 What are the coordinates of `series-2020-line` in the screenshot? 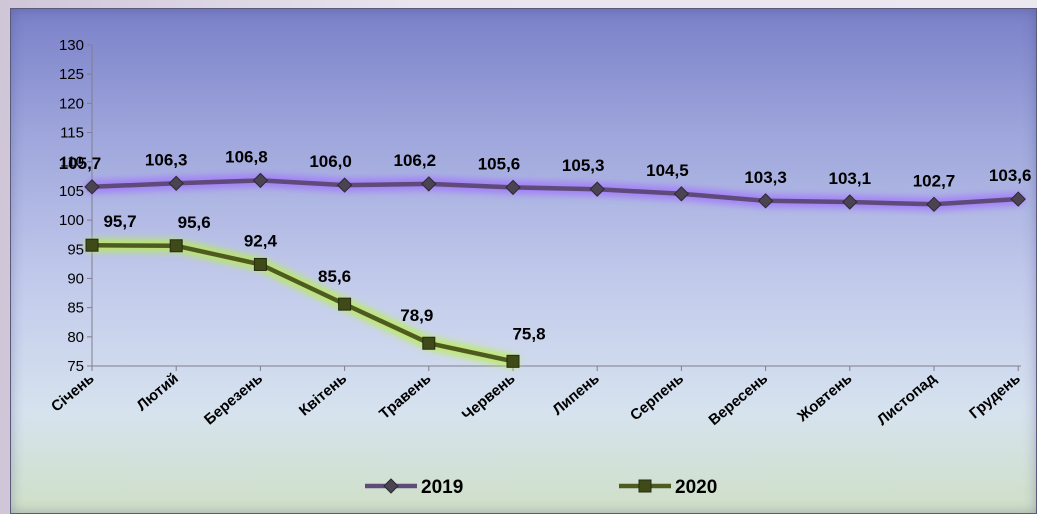 It's located at (302, 303).